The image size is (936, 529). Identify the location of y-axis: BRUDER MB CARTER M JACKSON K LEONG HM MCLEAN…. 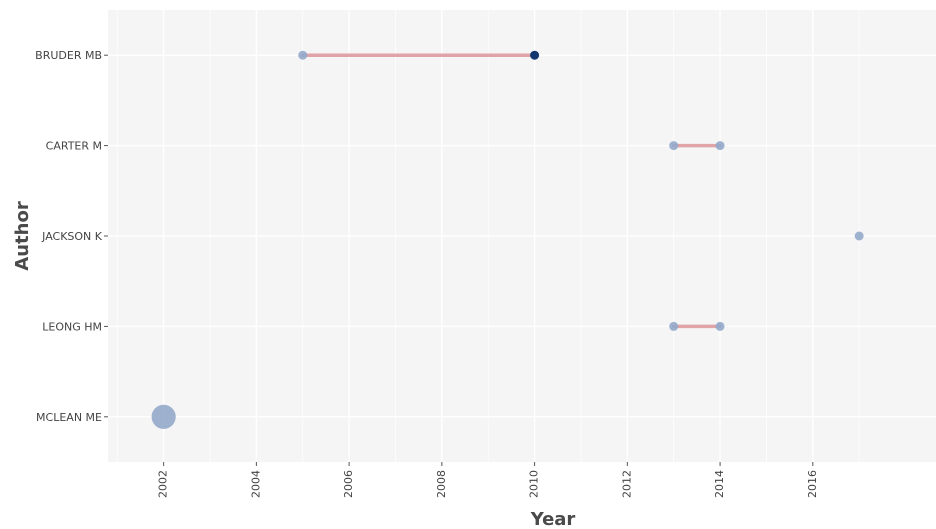
(71, 236).